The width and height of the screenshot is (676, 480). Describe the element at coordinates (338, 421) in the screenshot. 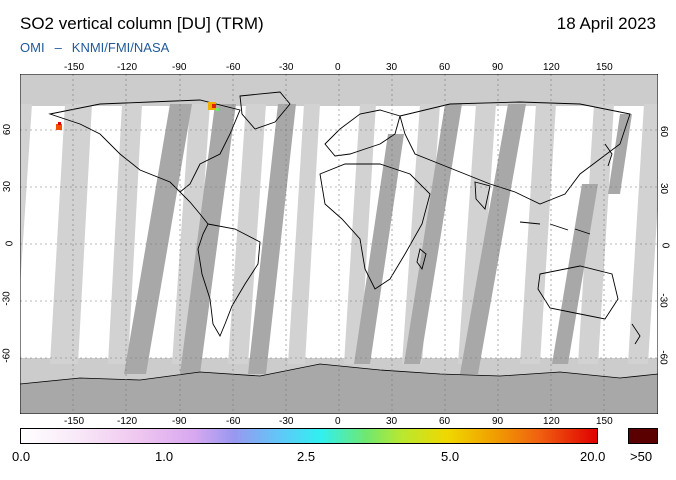

I see `bottom-lon-tick: 0` at that location.